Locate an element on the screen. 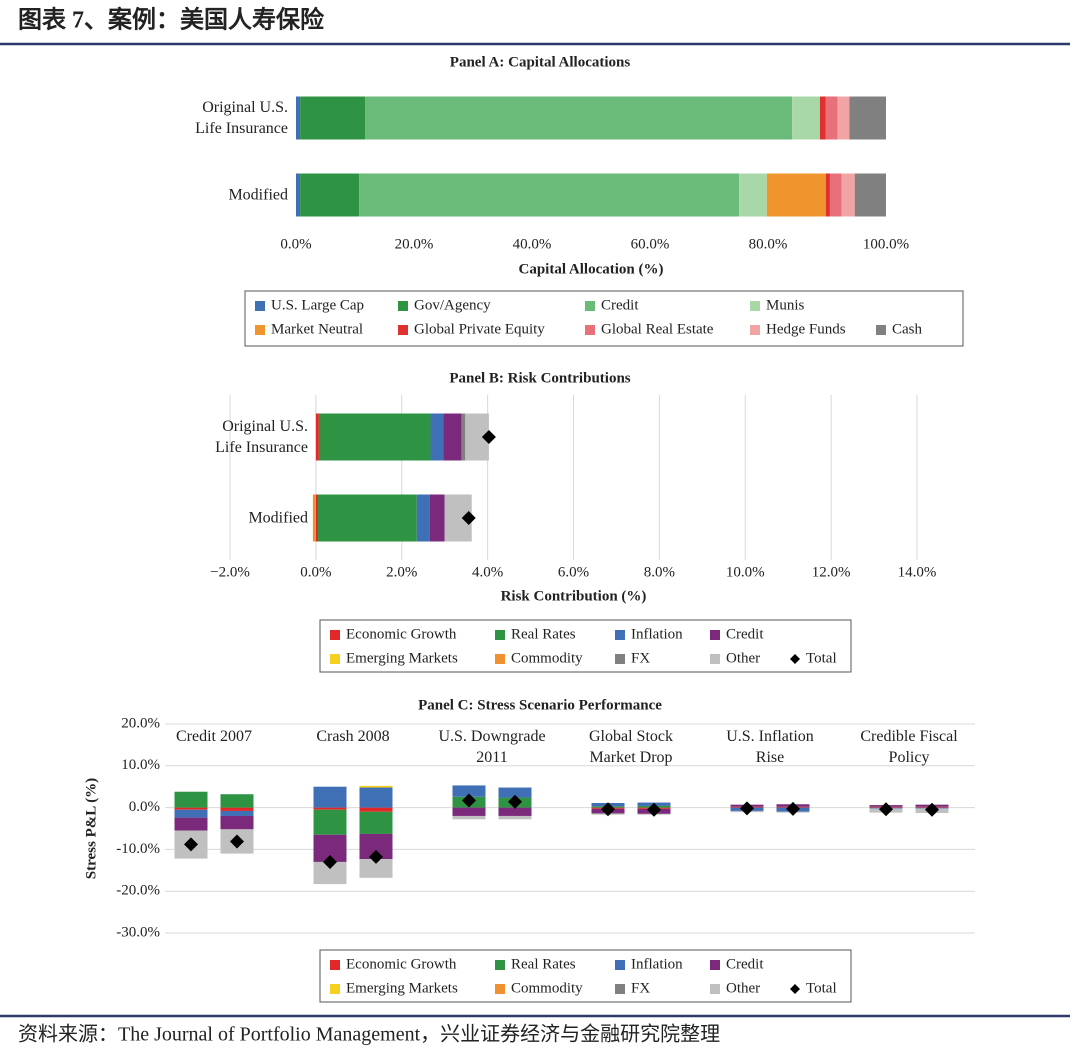 The width and height of the screenshot is (1080, 1057). x-tick-label: 14.0% is located at coordinates (917, 572).